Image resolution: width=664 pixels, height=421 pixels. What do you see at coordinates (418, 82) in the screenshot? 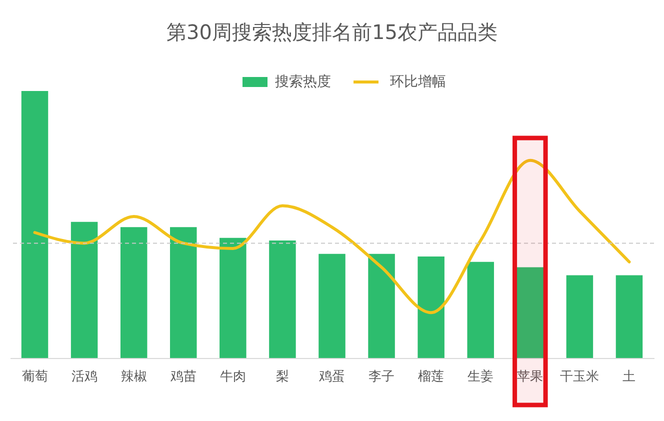
I see `legend-label: 环比增幅` at bounding box center [418, 82].